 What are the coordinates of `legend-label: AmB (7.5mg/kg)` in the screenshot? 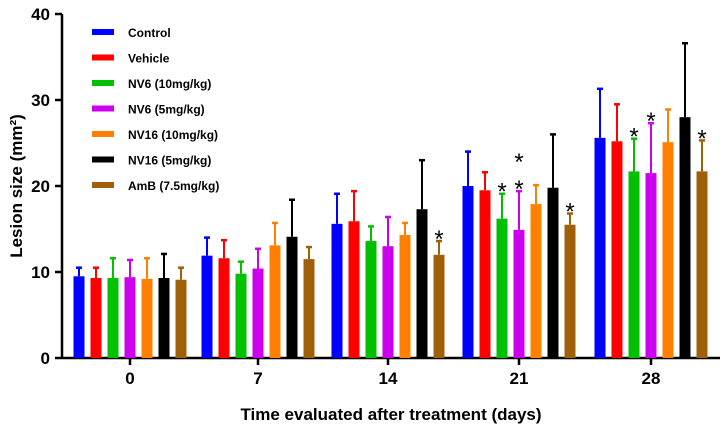 It's located at (173, 186).